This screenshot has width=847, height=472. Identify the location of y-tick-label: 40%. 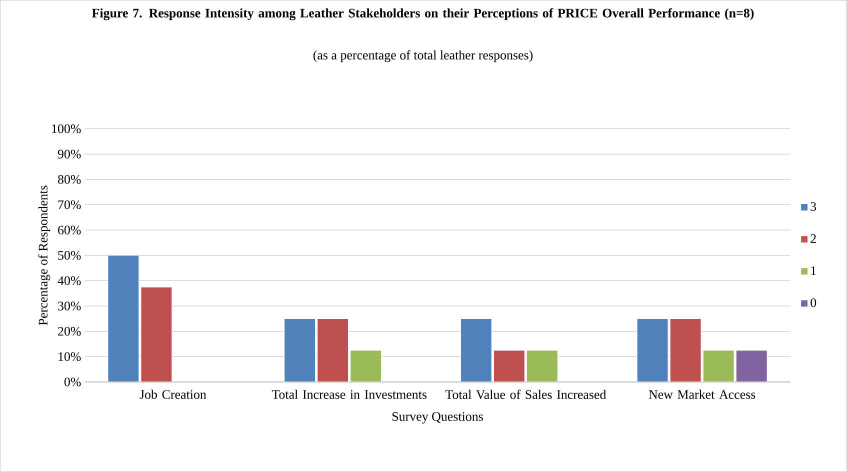
(69, 281).